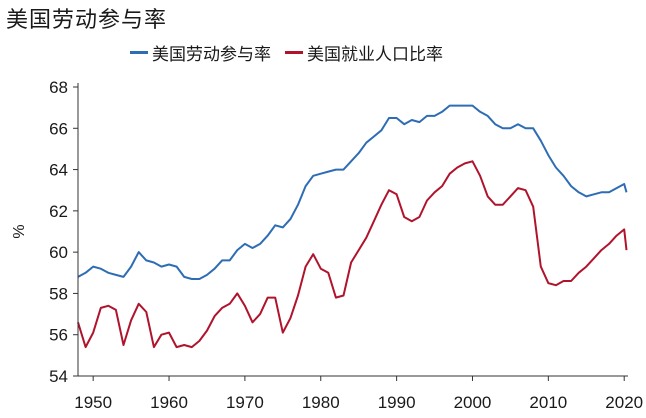 This screenshot has height=418, width=646. Describe the element at coordinates (245, 402) in the screenshot. I see `x-tick-label: 1970` at that location.